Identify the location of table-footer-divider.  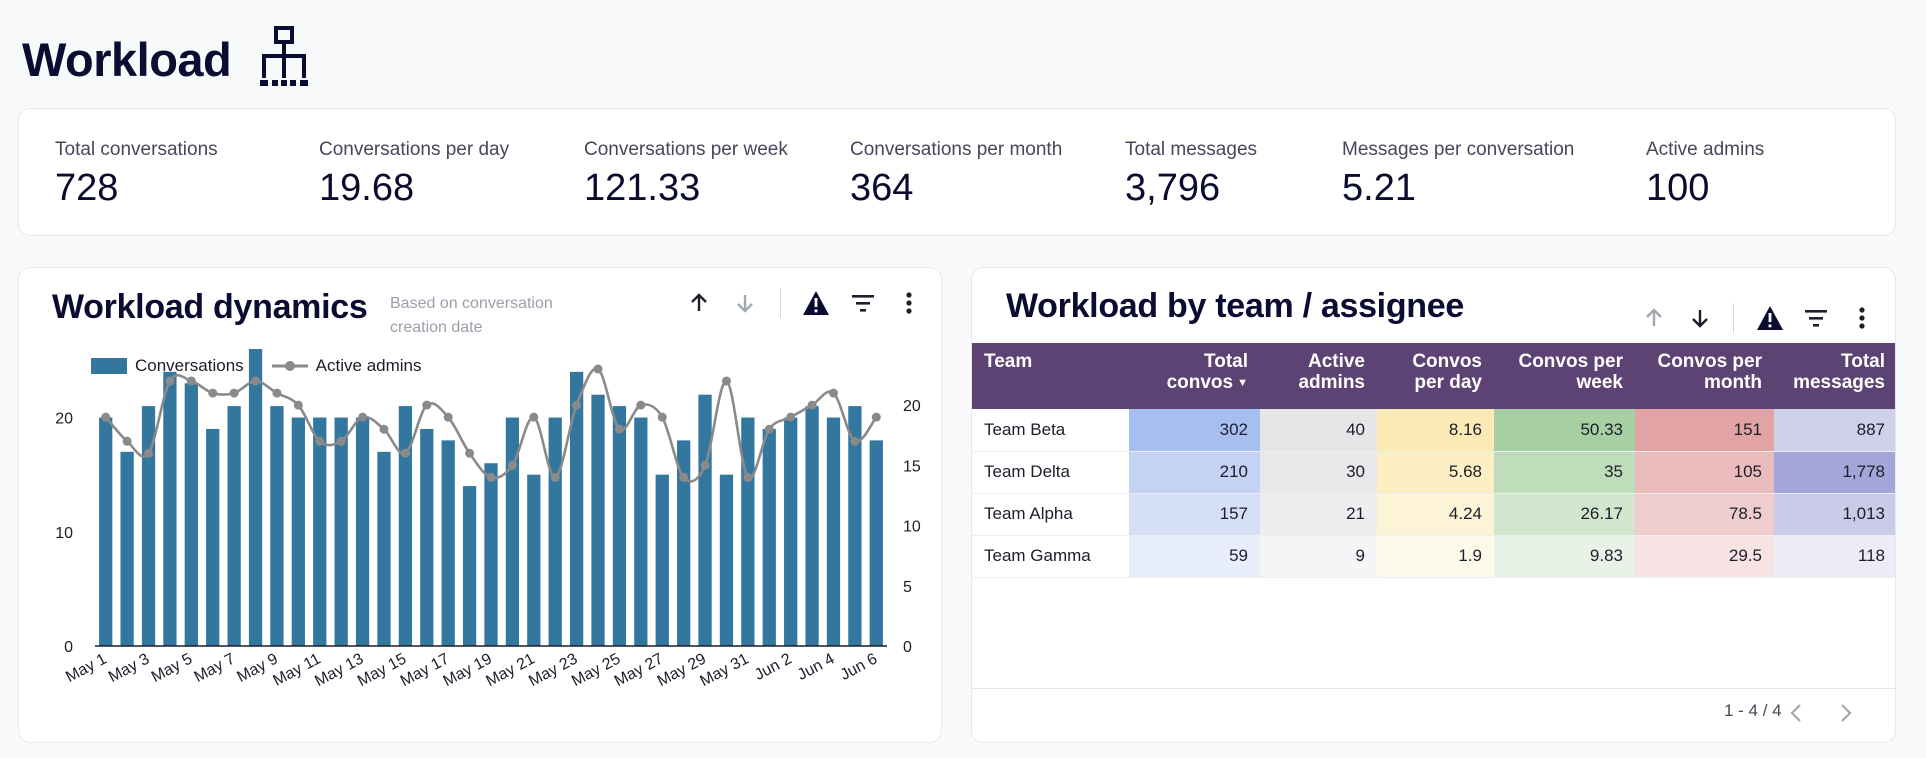
(1433, 688).